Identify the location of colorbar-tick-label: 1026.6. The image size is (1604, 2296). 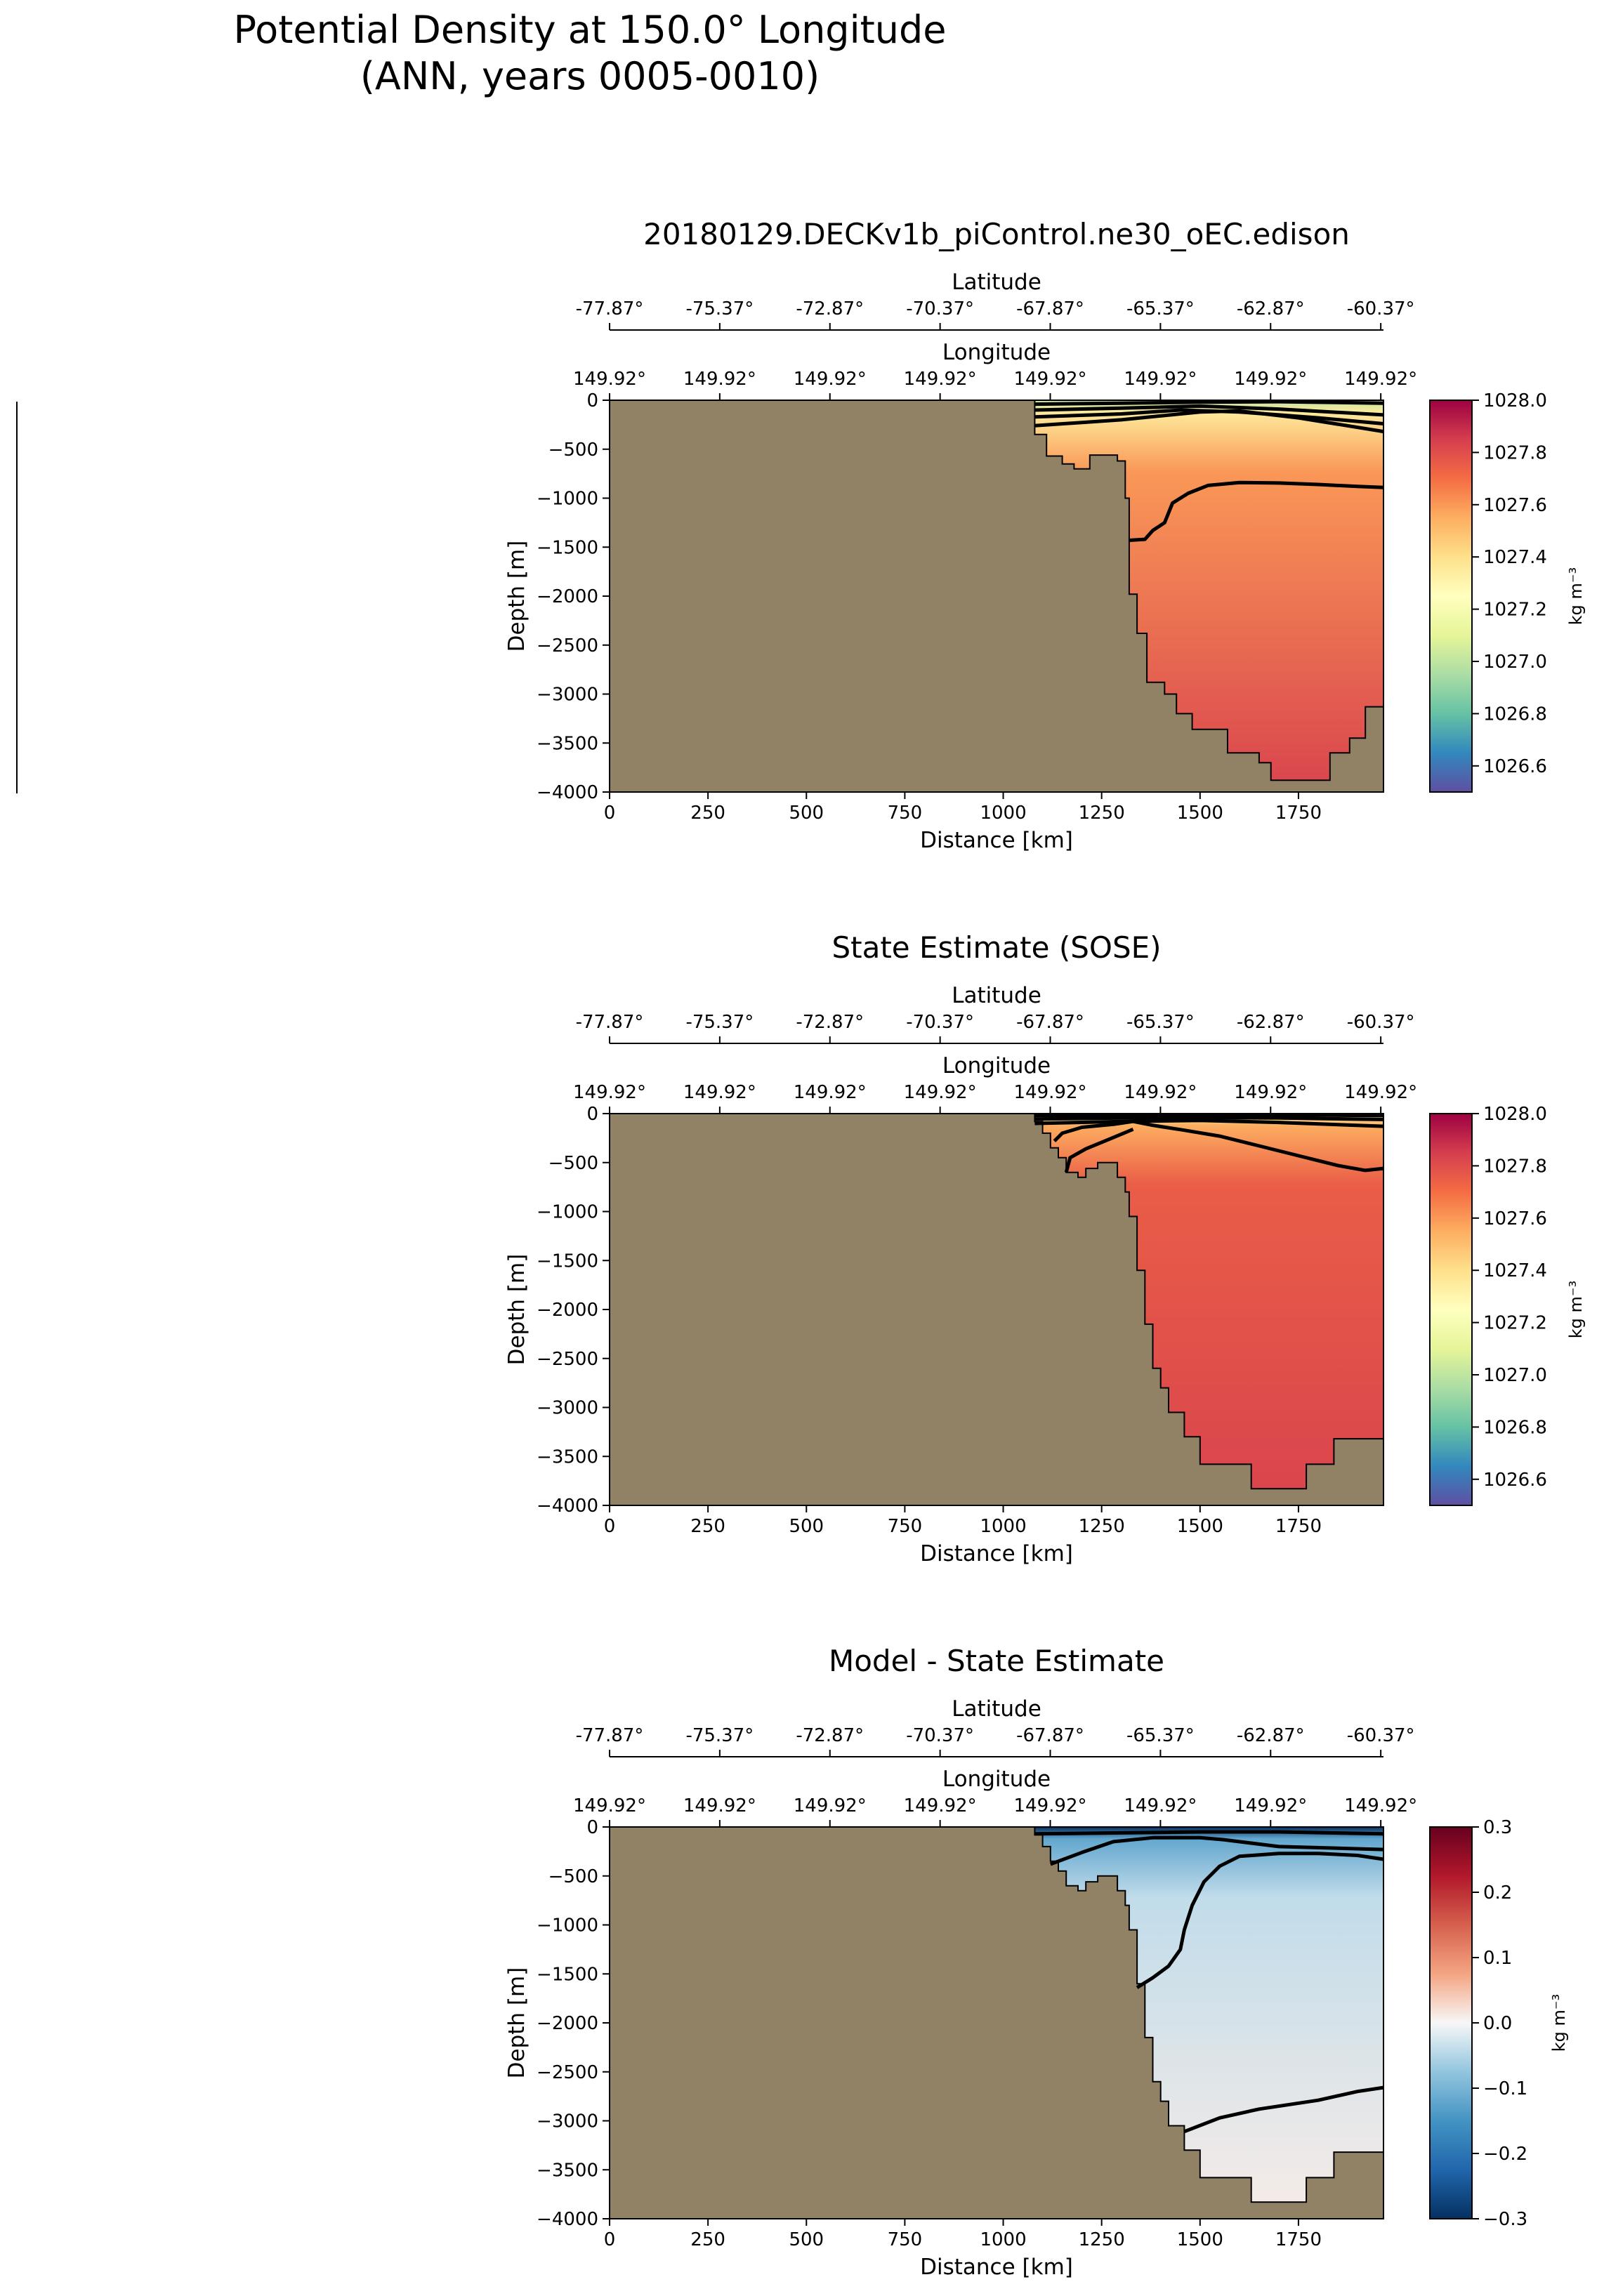
(1515, 1480).